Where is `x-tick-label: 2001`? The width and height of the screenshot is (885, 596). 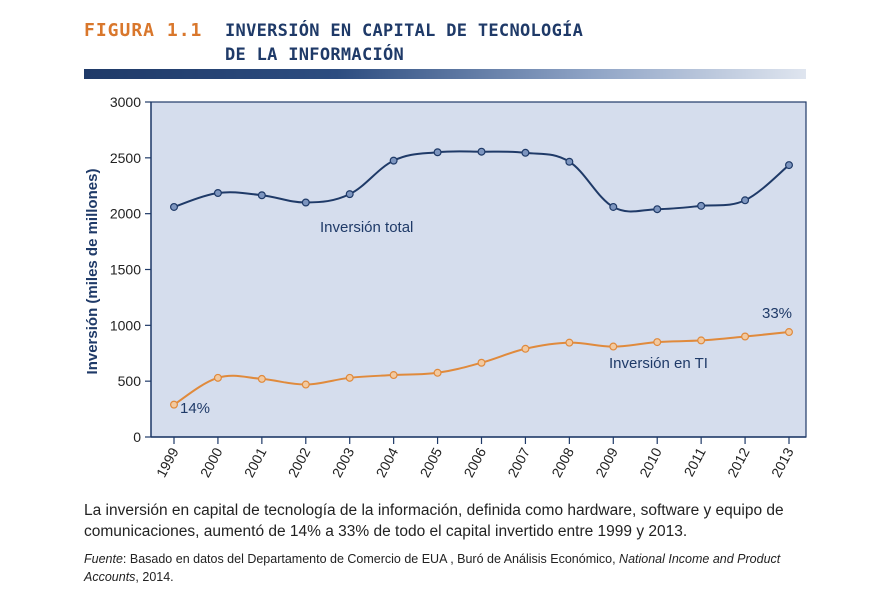 x-tick-label: 2001 is located at coordinates (255, 462).